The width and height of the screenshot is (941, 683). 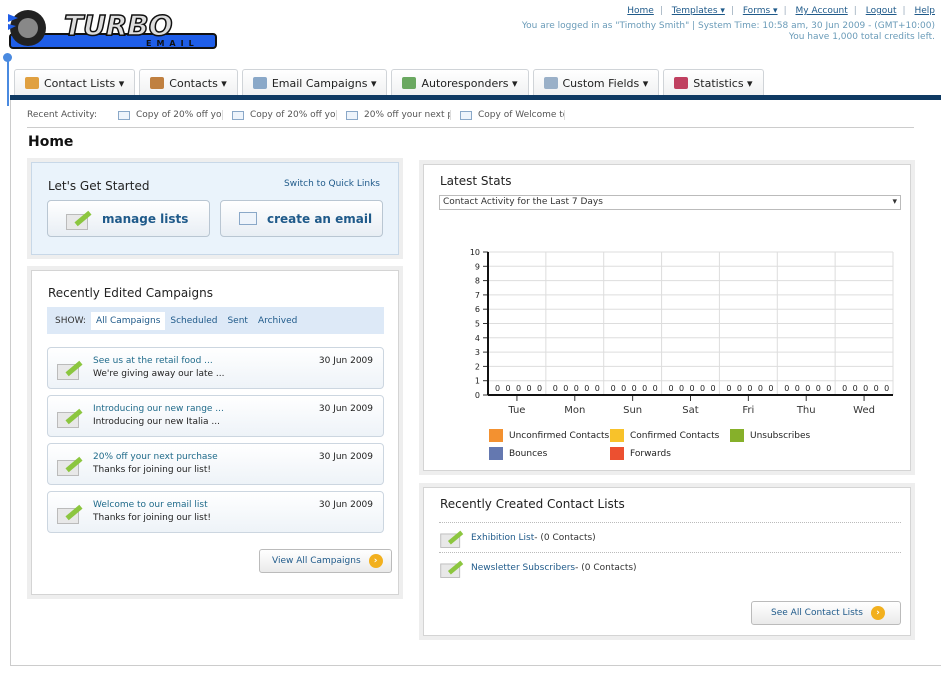 I want to click on filter-all-campaigns: All Campaigns, so click(x=128, y=320).